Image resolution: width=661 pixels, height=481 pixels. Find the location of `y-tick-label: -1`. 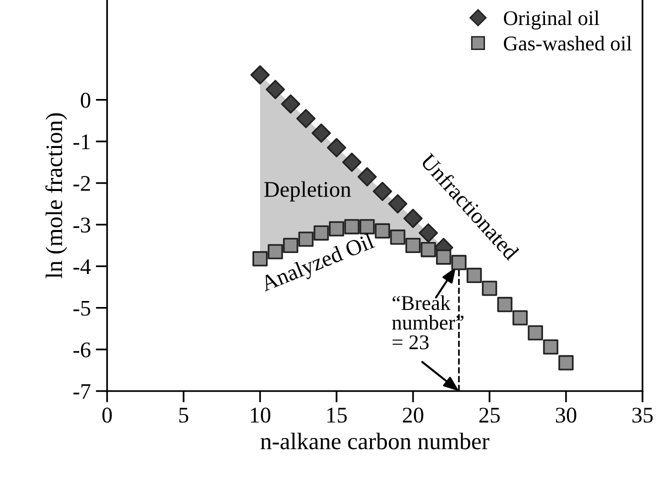

y-tick-label: -1 is located at coordinates (81, 142).